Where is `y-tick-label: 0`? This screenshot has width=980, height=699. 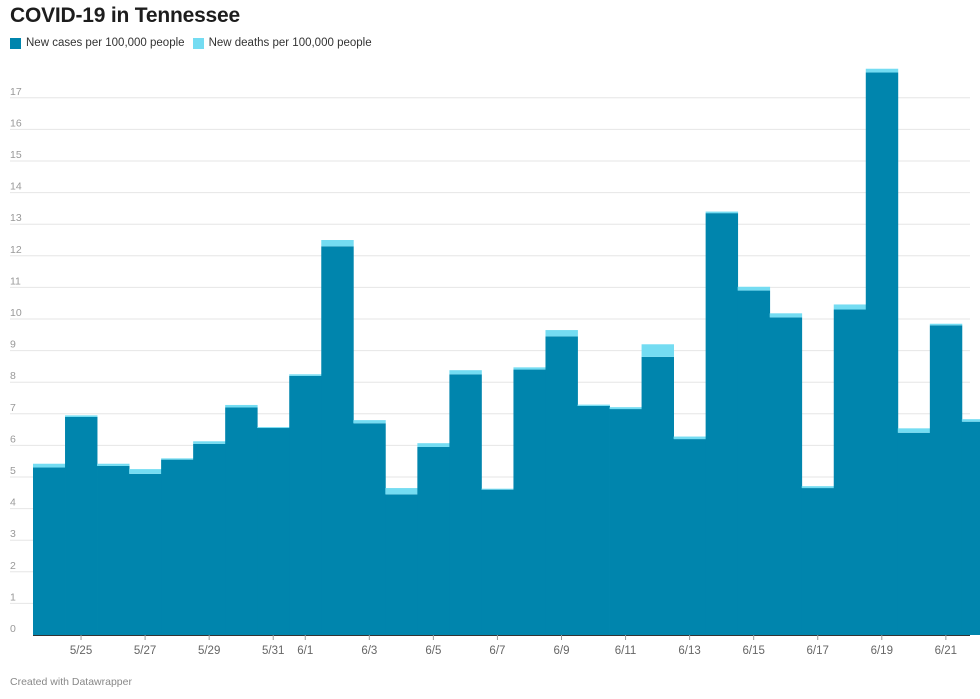
y-tick-label: 0 is located at coordinates (13, 629).